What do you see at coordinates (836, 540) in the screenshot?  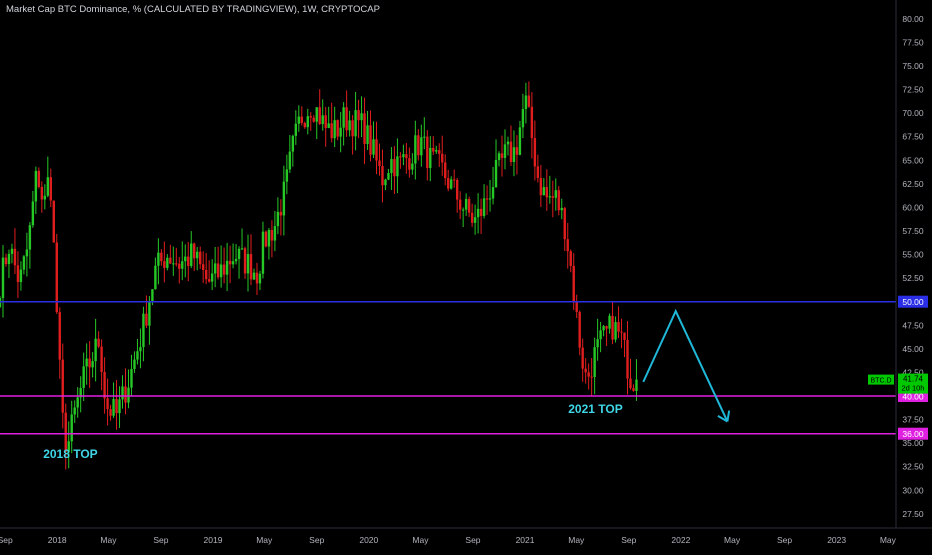 I see `x-tick-label: 2023` at bounding box center [836, 540].